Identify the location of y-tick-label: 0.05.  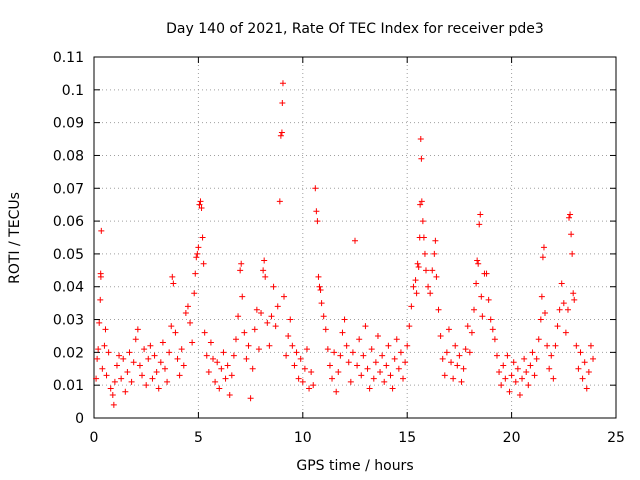
(68, 255).